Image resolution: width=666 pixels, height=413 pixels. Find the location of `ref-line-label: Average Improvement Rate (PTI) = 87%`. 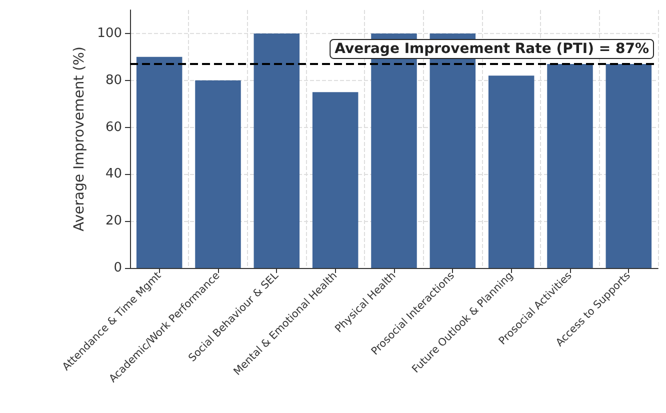

ref-line-label: Average Improvement Rate (PTI) = 87% is located at coordinates (491, 48).